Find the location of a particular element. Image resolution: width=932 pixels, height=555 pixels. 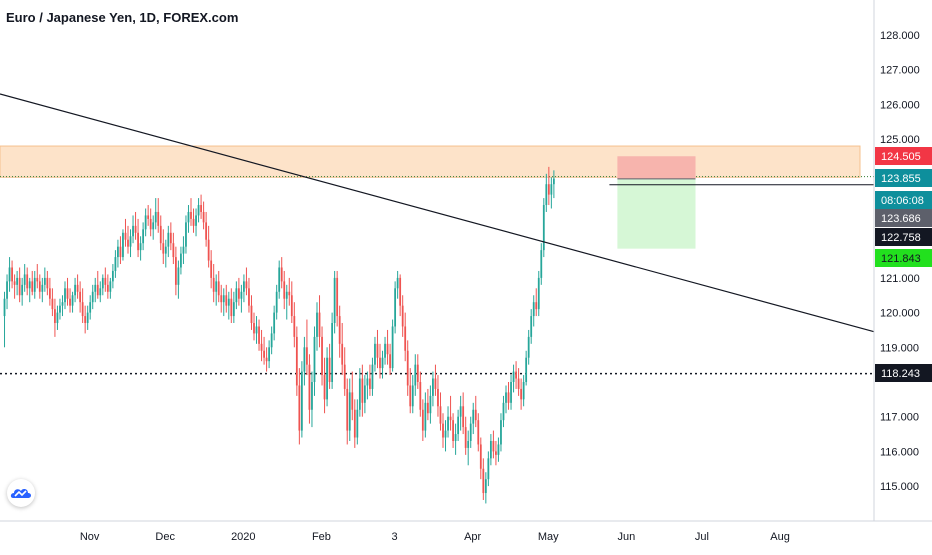

time-tick-label: 3 is located at coordinates (394, 537).